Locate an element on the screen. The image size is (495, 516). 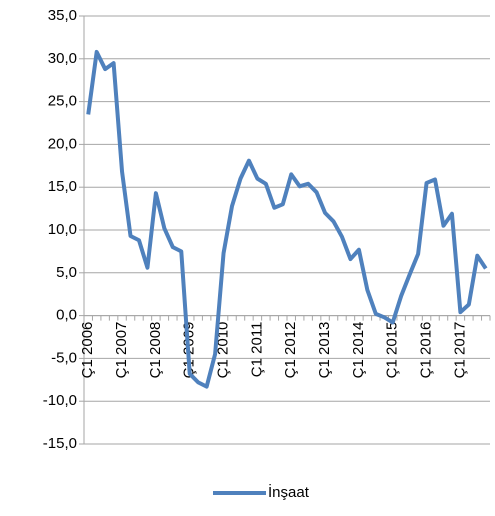
y-tick-label: 10,0 is located at coordinates (62, 229).